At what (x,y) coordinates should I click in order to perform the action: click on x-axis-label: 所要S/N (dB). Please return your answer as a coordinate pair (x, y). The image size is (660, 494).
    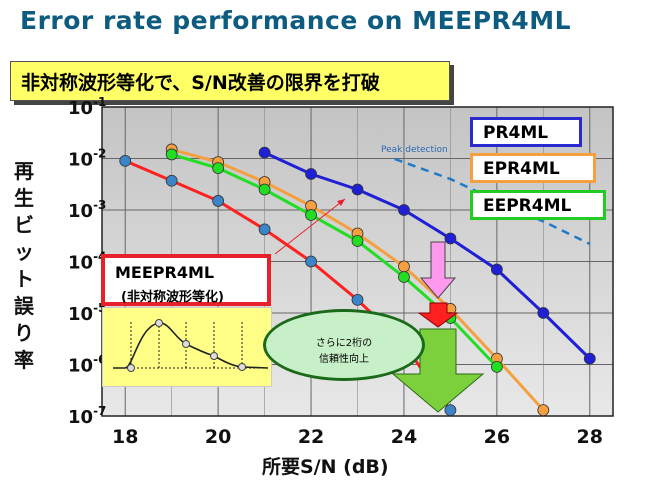
    Looking at the image, I should click on (325, 467).